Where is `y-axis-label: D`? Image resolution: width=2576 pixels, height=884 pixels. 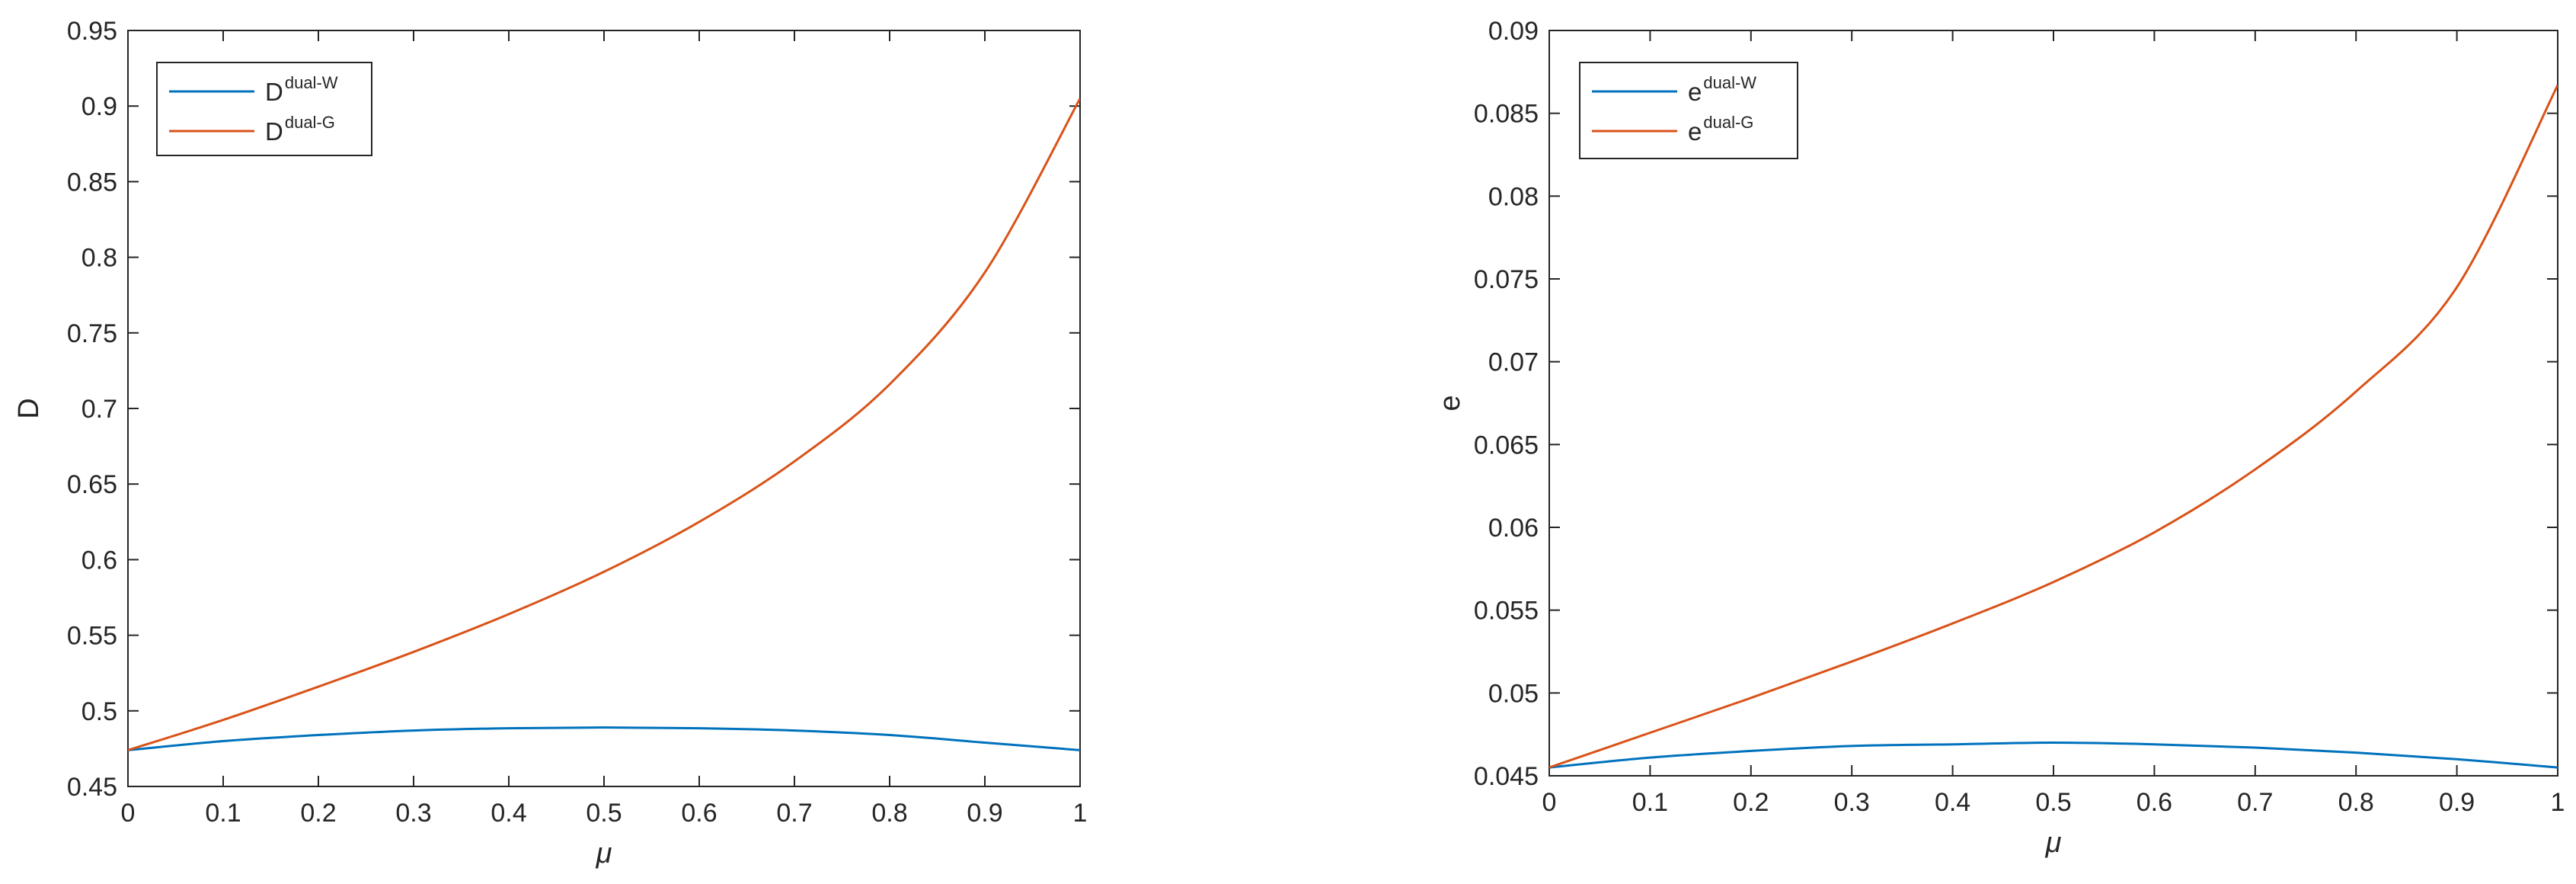
y-axis-label: D is located at coordinates (29, 408).